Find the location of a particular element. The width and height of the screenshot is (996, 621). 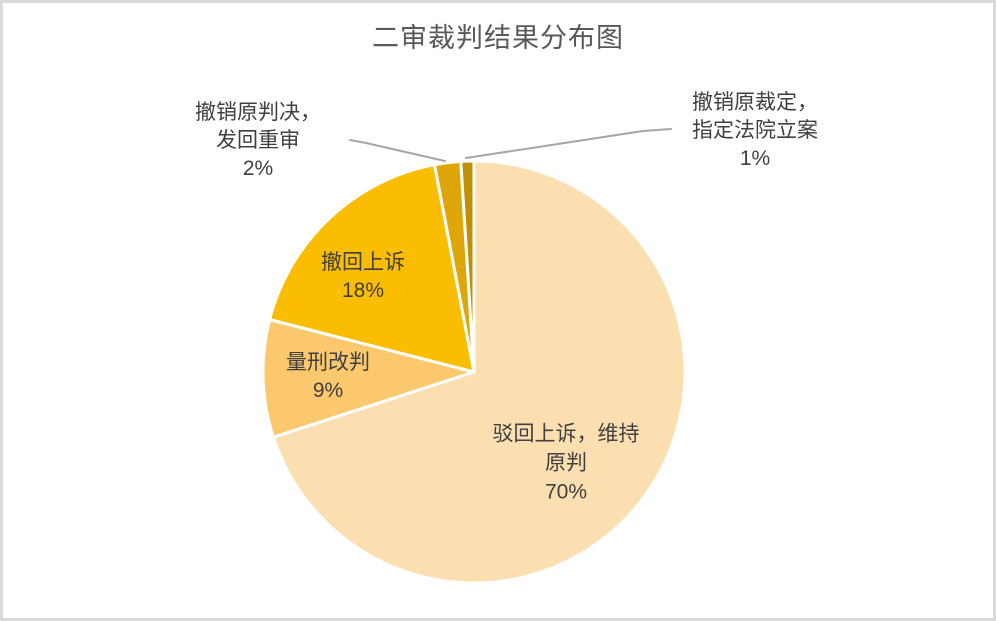

label-appeal-withdrawn: 撤回上诉 18% is located at coordinates (363, 277).